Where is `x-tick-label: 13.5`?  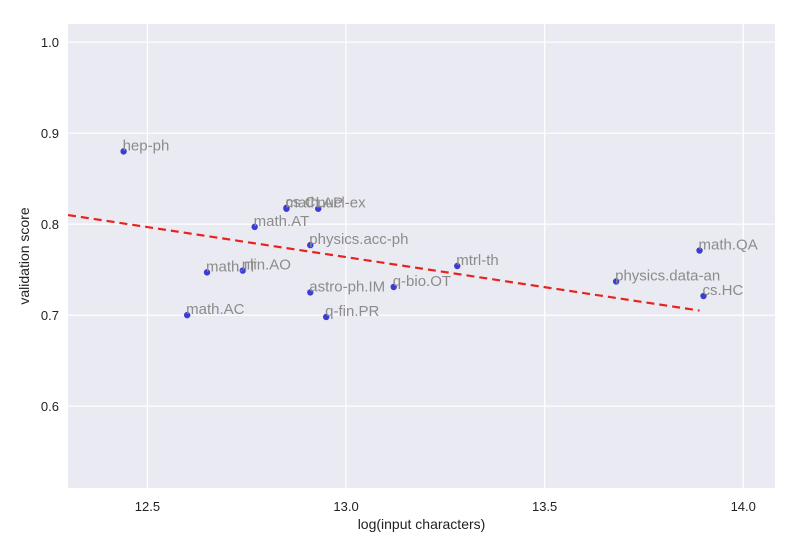 x-tick-label: 13.5 is located at coordinates (544, 506).